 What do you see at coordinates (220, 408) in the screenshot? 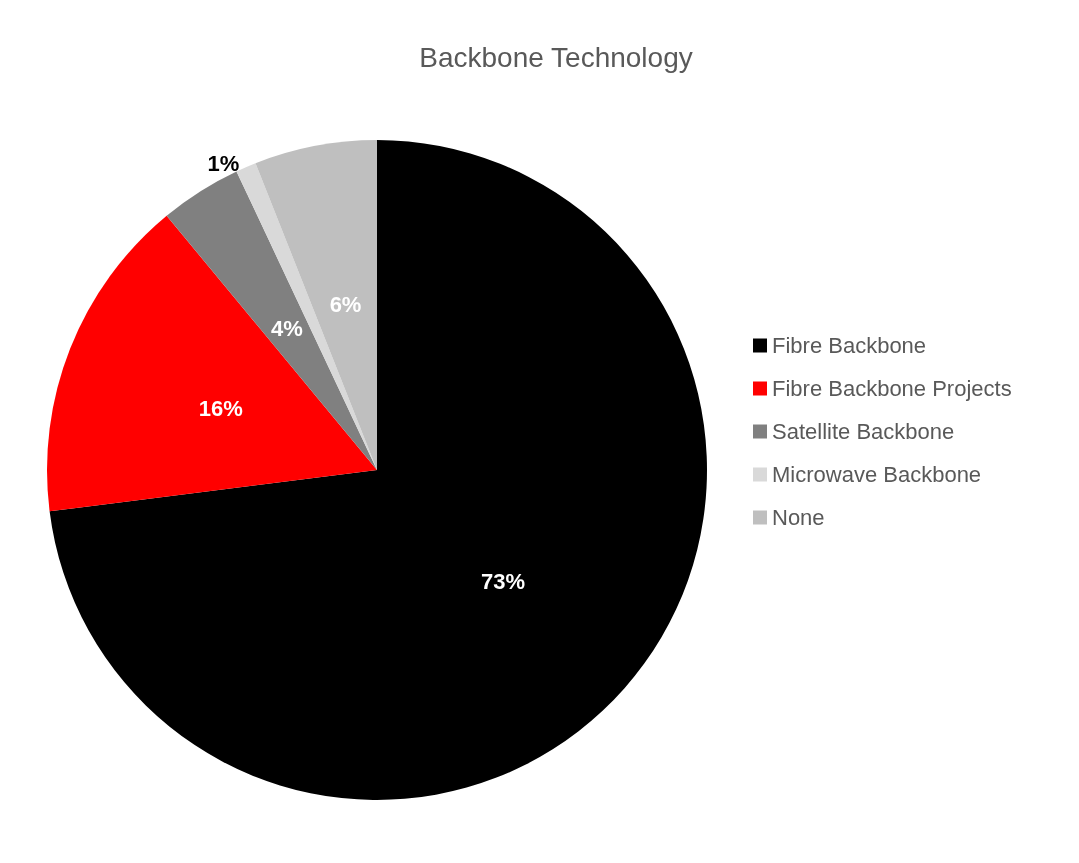
I see `data-label: 16%` at bounding box center [220, 408].